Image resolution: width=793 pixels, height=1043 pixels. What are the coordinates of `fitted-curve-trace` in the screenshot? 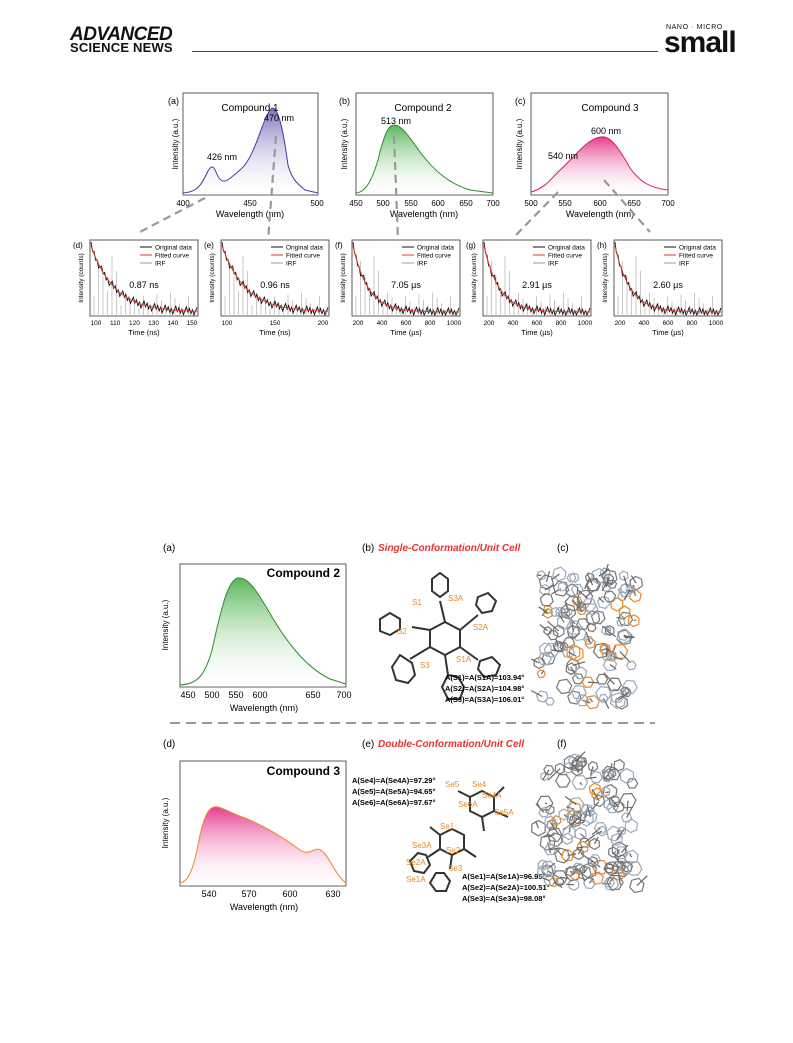 It's located at (144, 278).